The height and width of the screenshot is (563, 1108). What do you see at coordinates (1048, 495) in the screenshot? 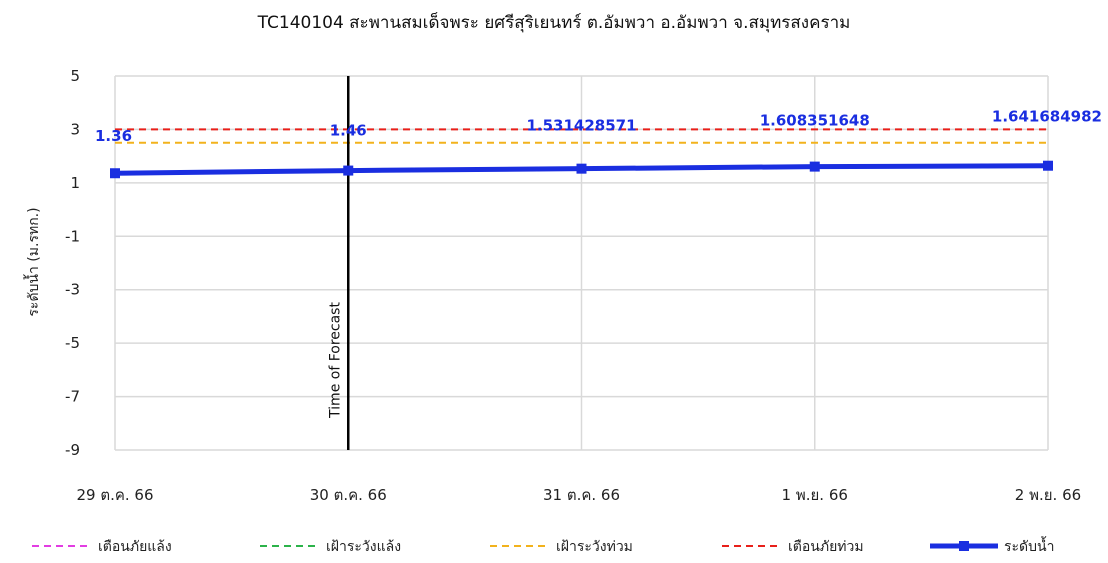
I see `x-tick-label: 2 พ.ย. 66` at bounding box center [1048, 495].